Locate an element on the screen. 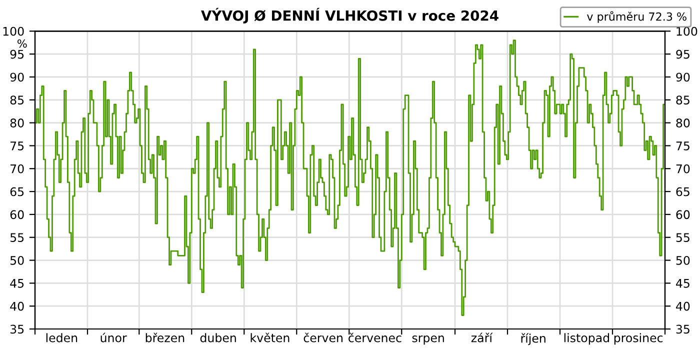 The width and height of the screenshot is (700, 350). x-tick-label: říjen is located at coordinates (533, 339).